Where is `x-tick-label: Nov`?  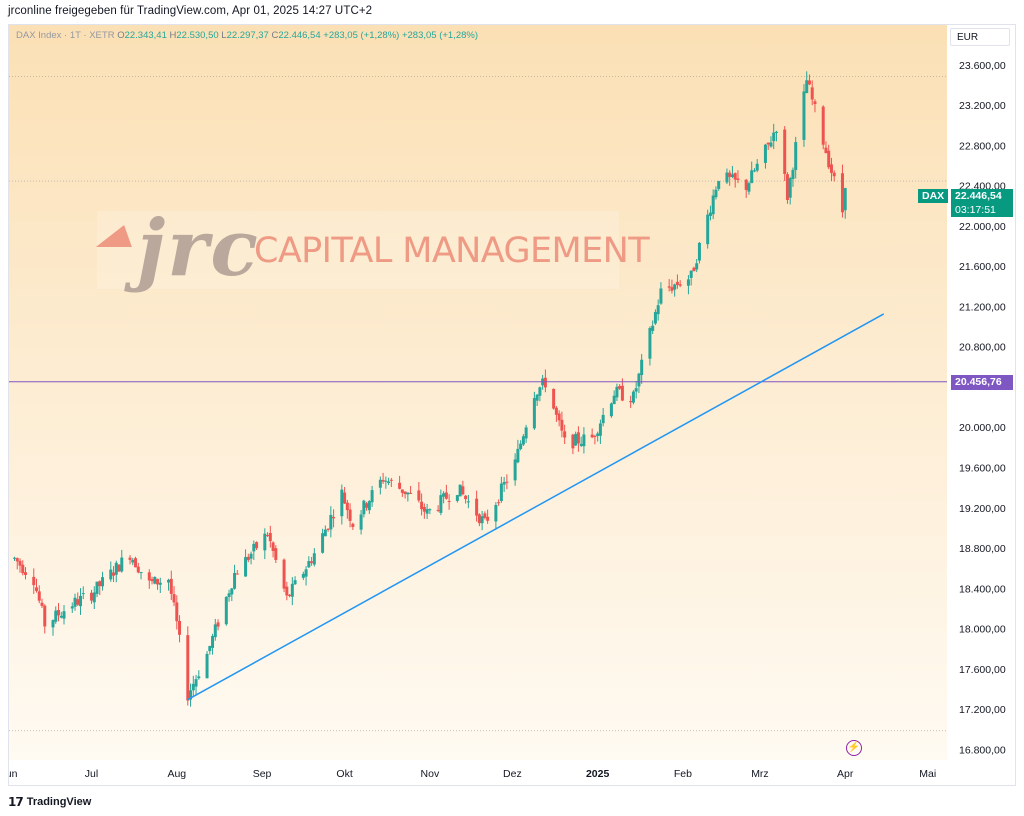
x-tick-label: Nov is located at coordinates (430, 774).